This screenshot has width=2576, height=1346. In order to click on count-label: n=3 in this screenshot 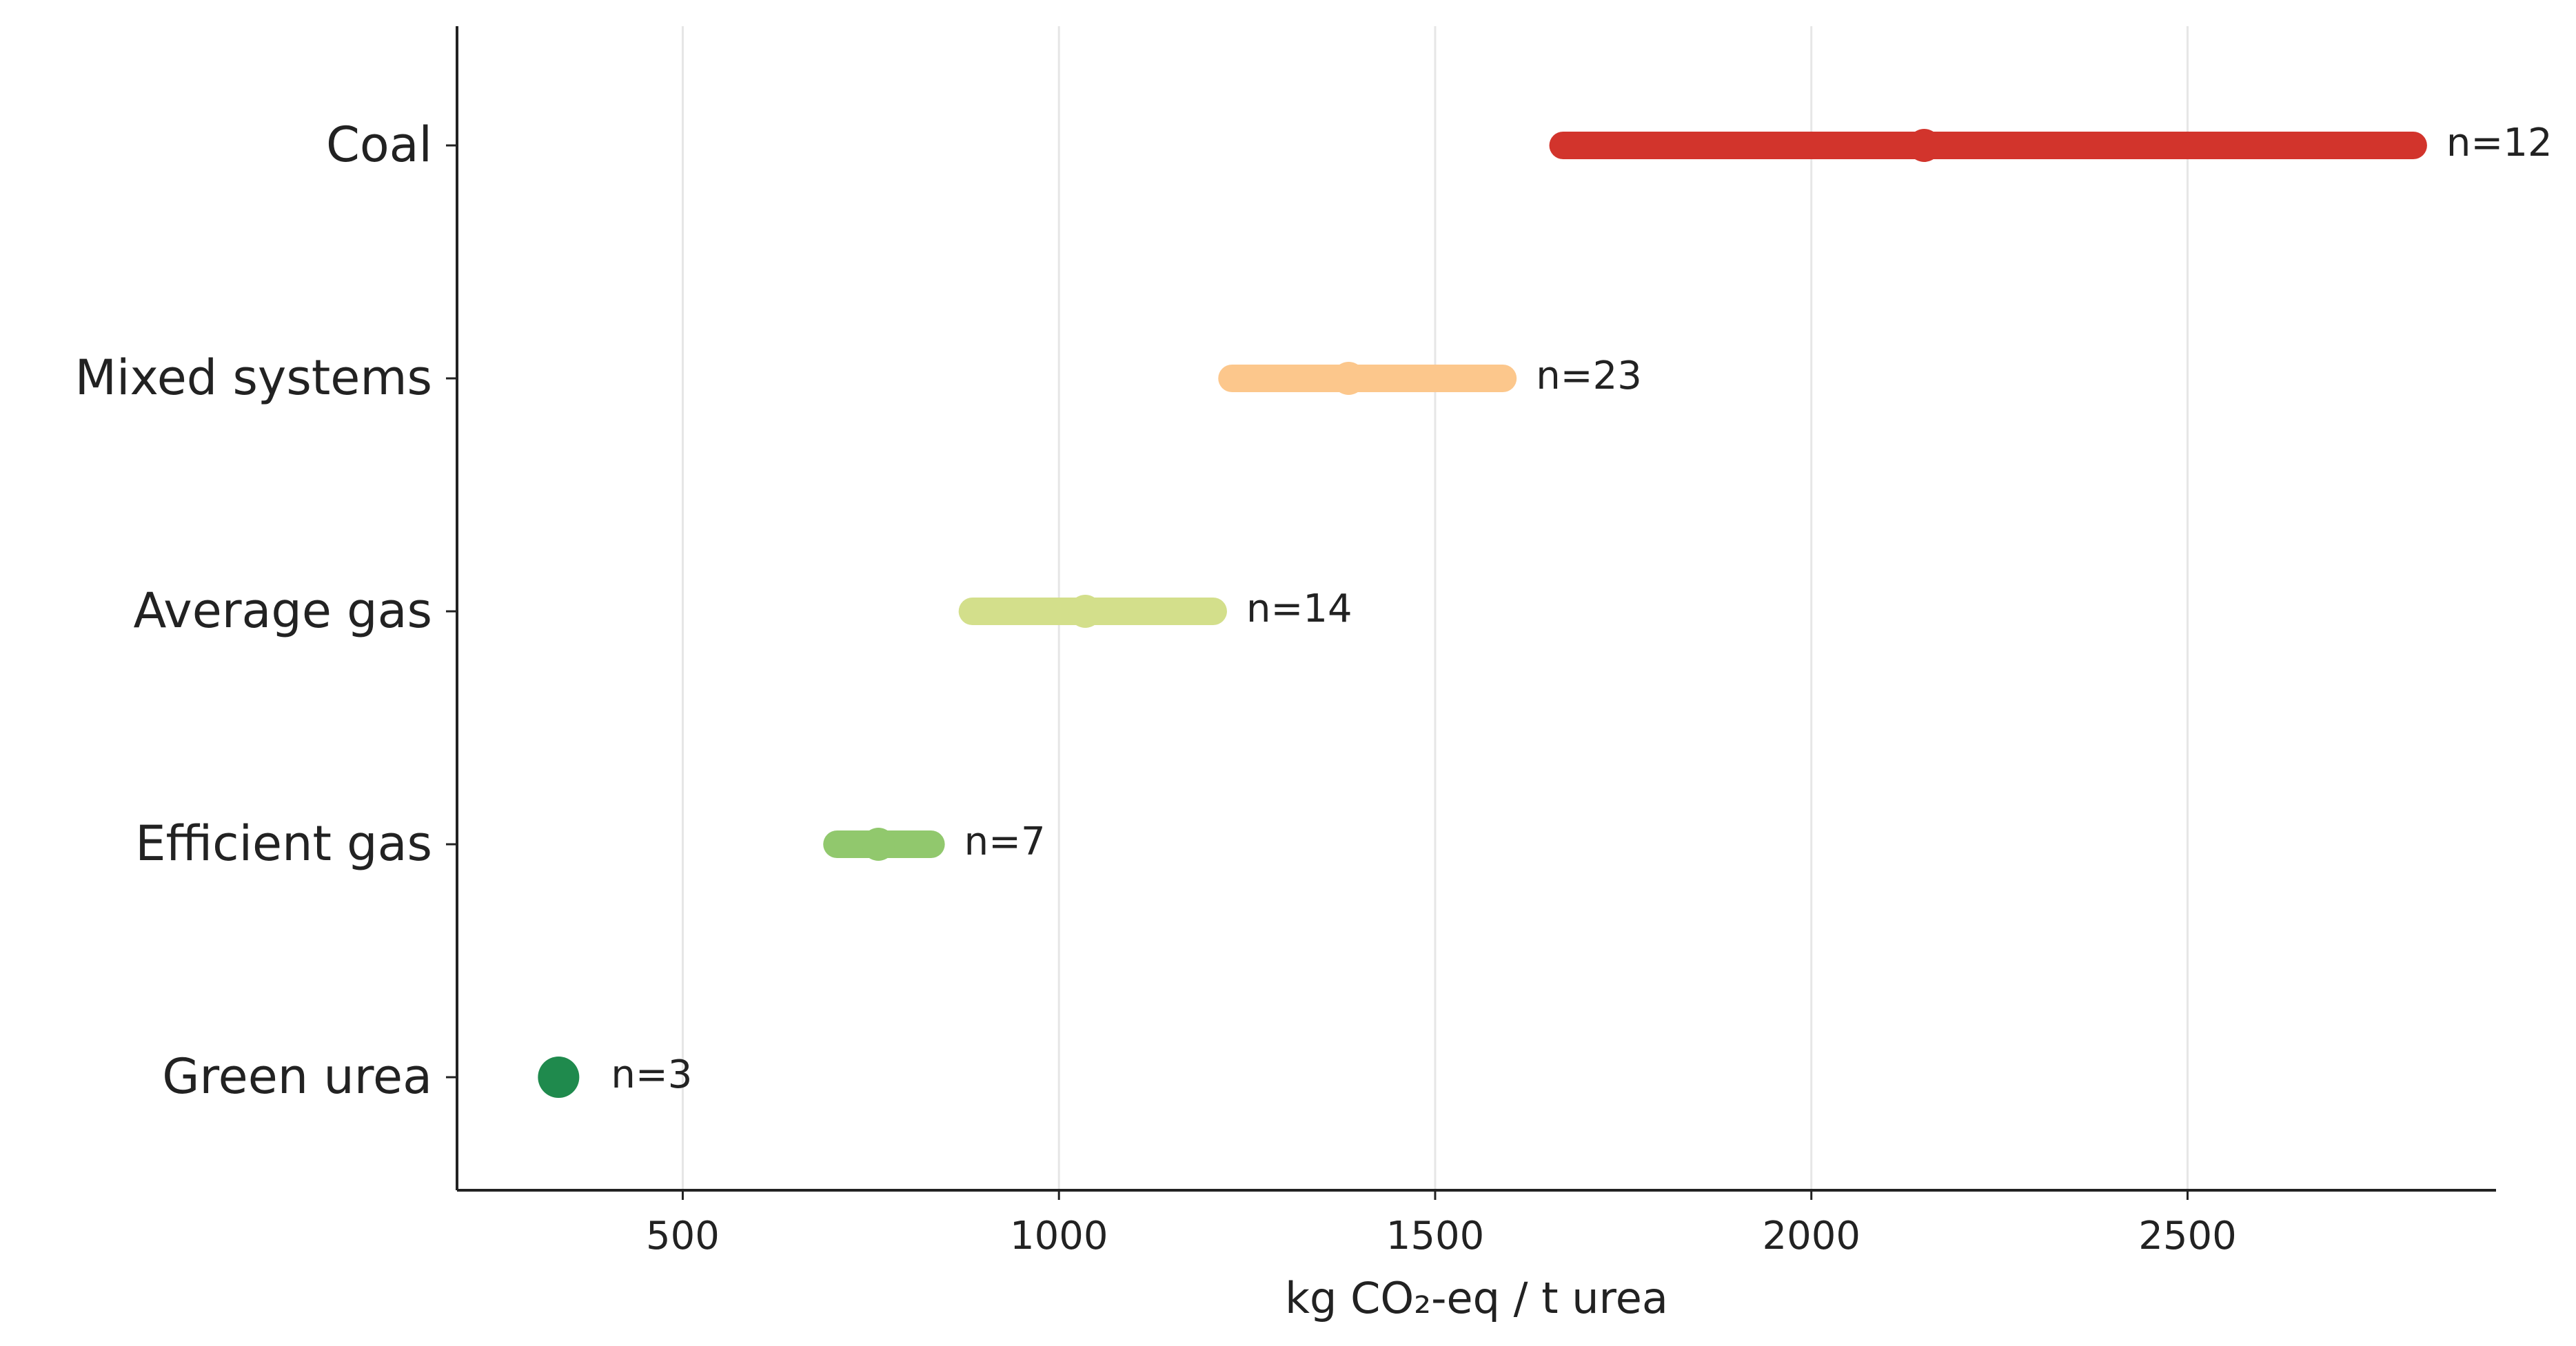, I will do `click(651, 1074)`.